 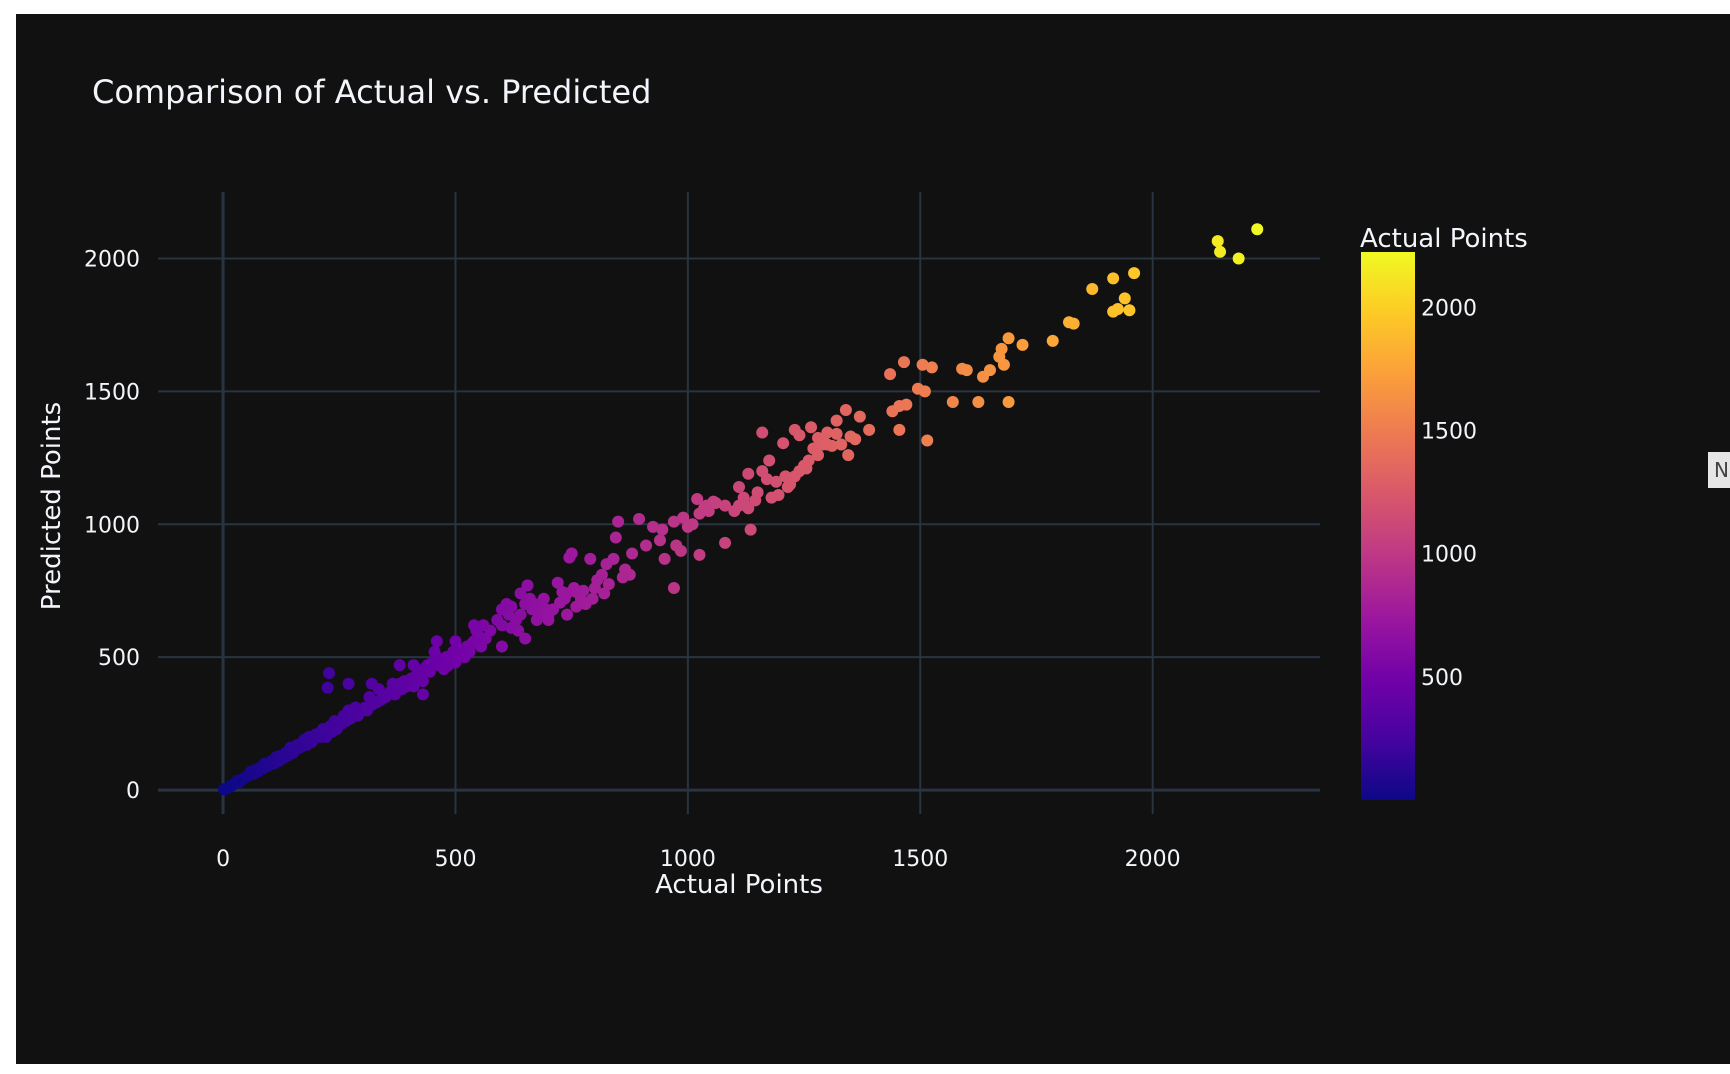 What do you see at coordinates (1449, 493) in the screenshot?
I see `colorbar-ticks: 500 1000 1500 2000` at bounding box center [1449, 493].